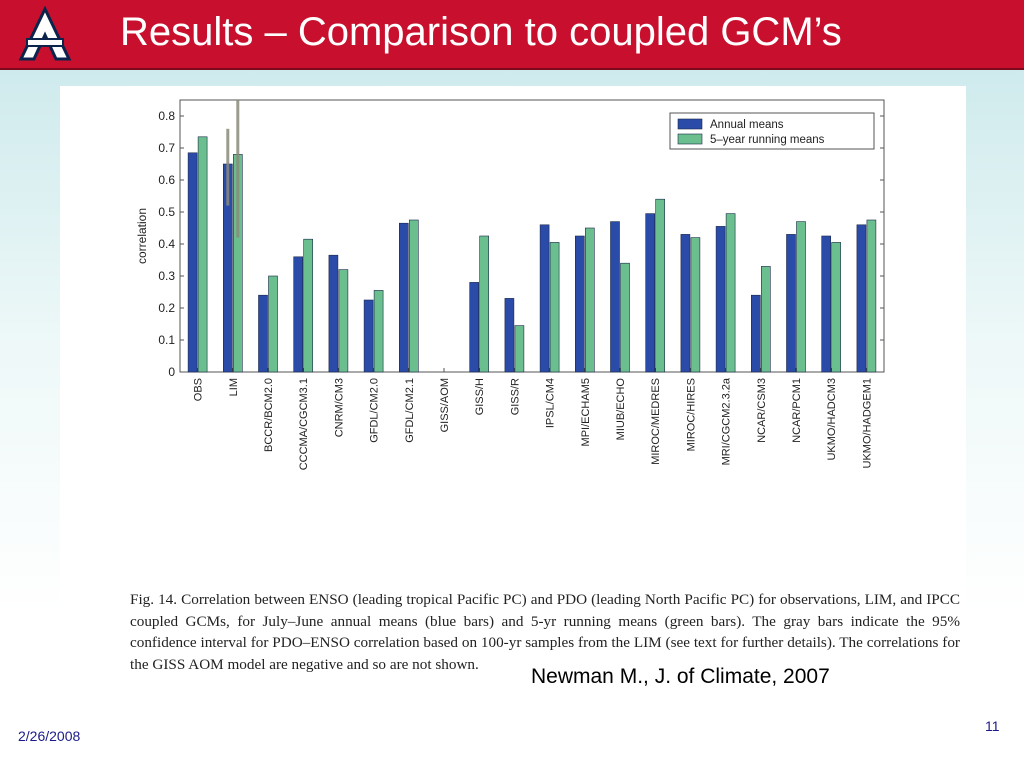 The height and width of the screenshot is (768, 1024). I want to click on page-number: 11, so click(992, 726).